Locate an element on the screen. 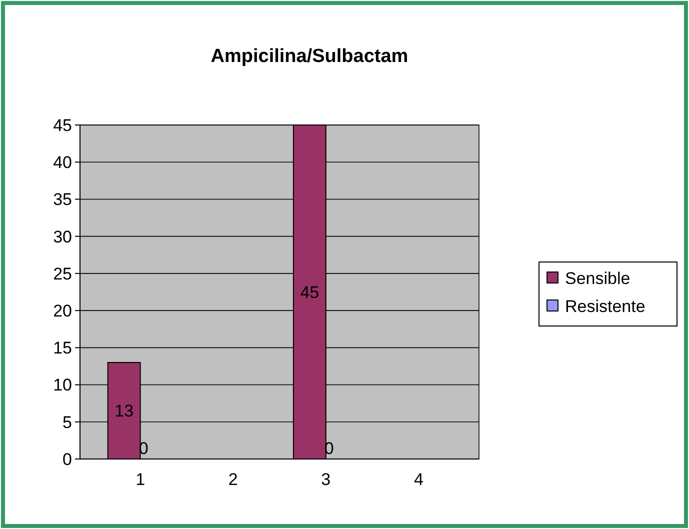  y-tick-label: 20 is located at coordinates (62, 311).